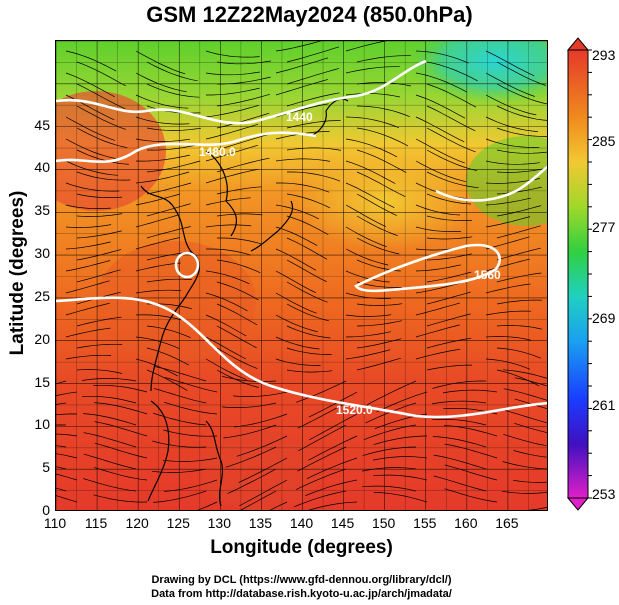  What do you see at coordinates (579, 274) in the screenshot?
I see `colorbar` at bounding box center [579, 274].